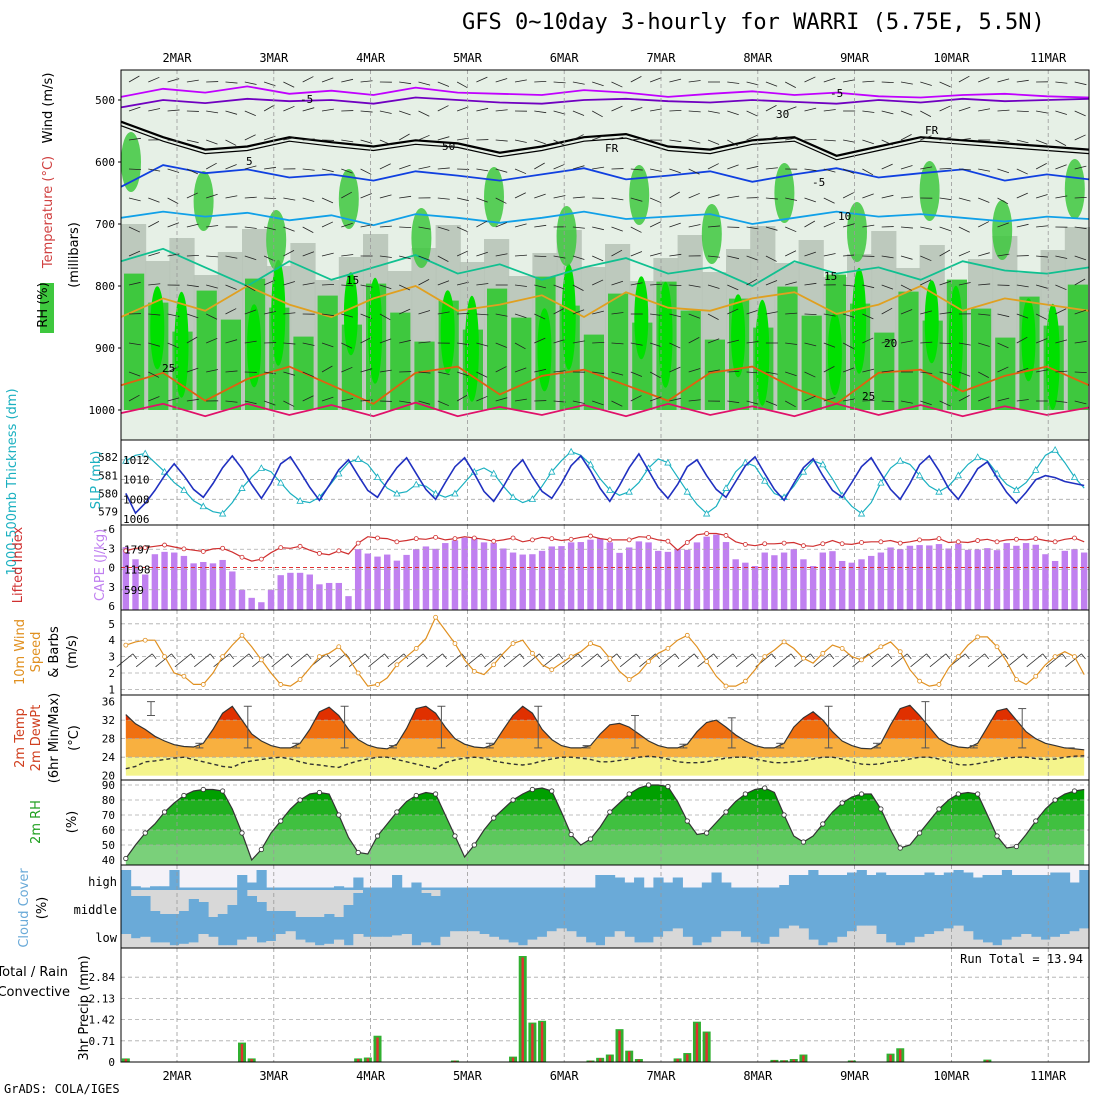  What do you see at coordinates (137, 570) in the screenshot?
I see `cape-tick: 1198` at bounding box center [137, 570].